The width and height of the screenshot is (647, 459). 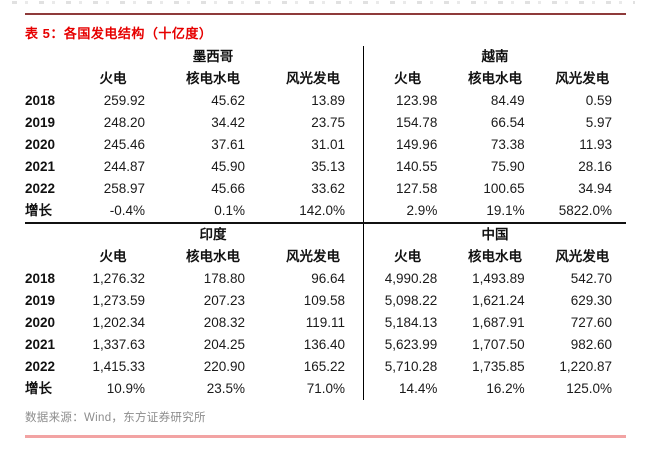 I want to click on table-row: 2022 258.97 45.66 33.62 127.58 100.65 34.94, so click(x=325, y=189).